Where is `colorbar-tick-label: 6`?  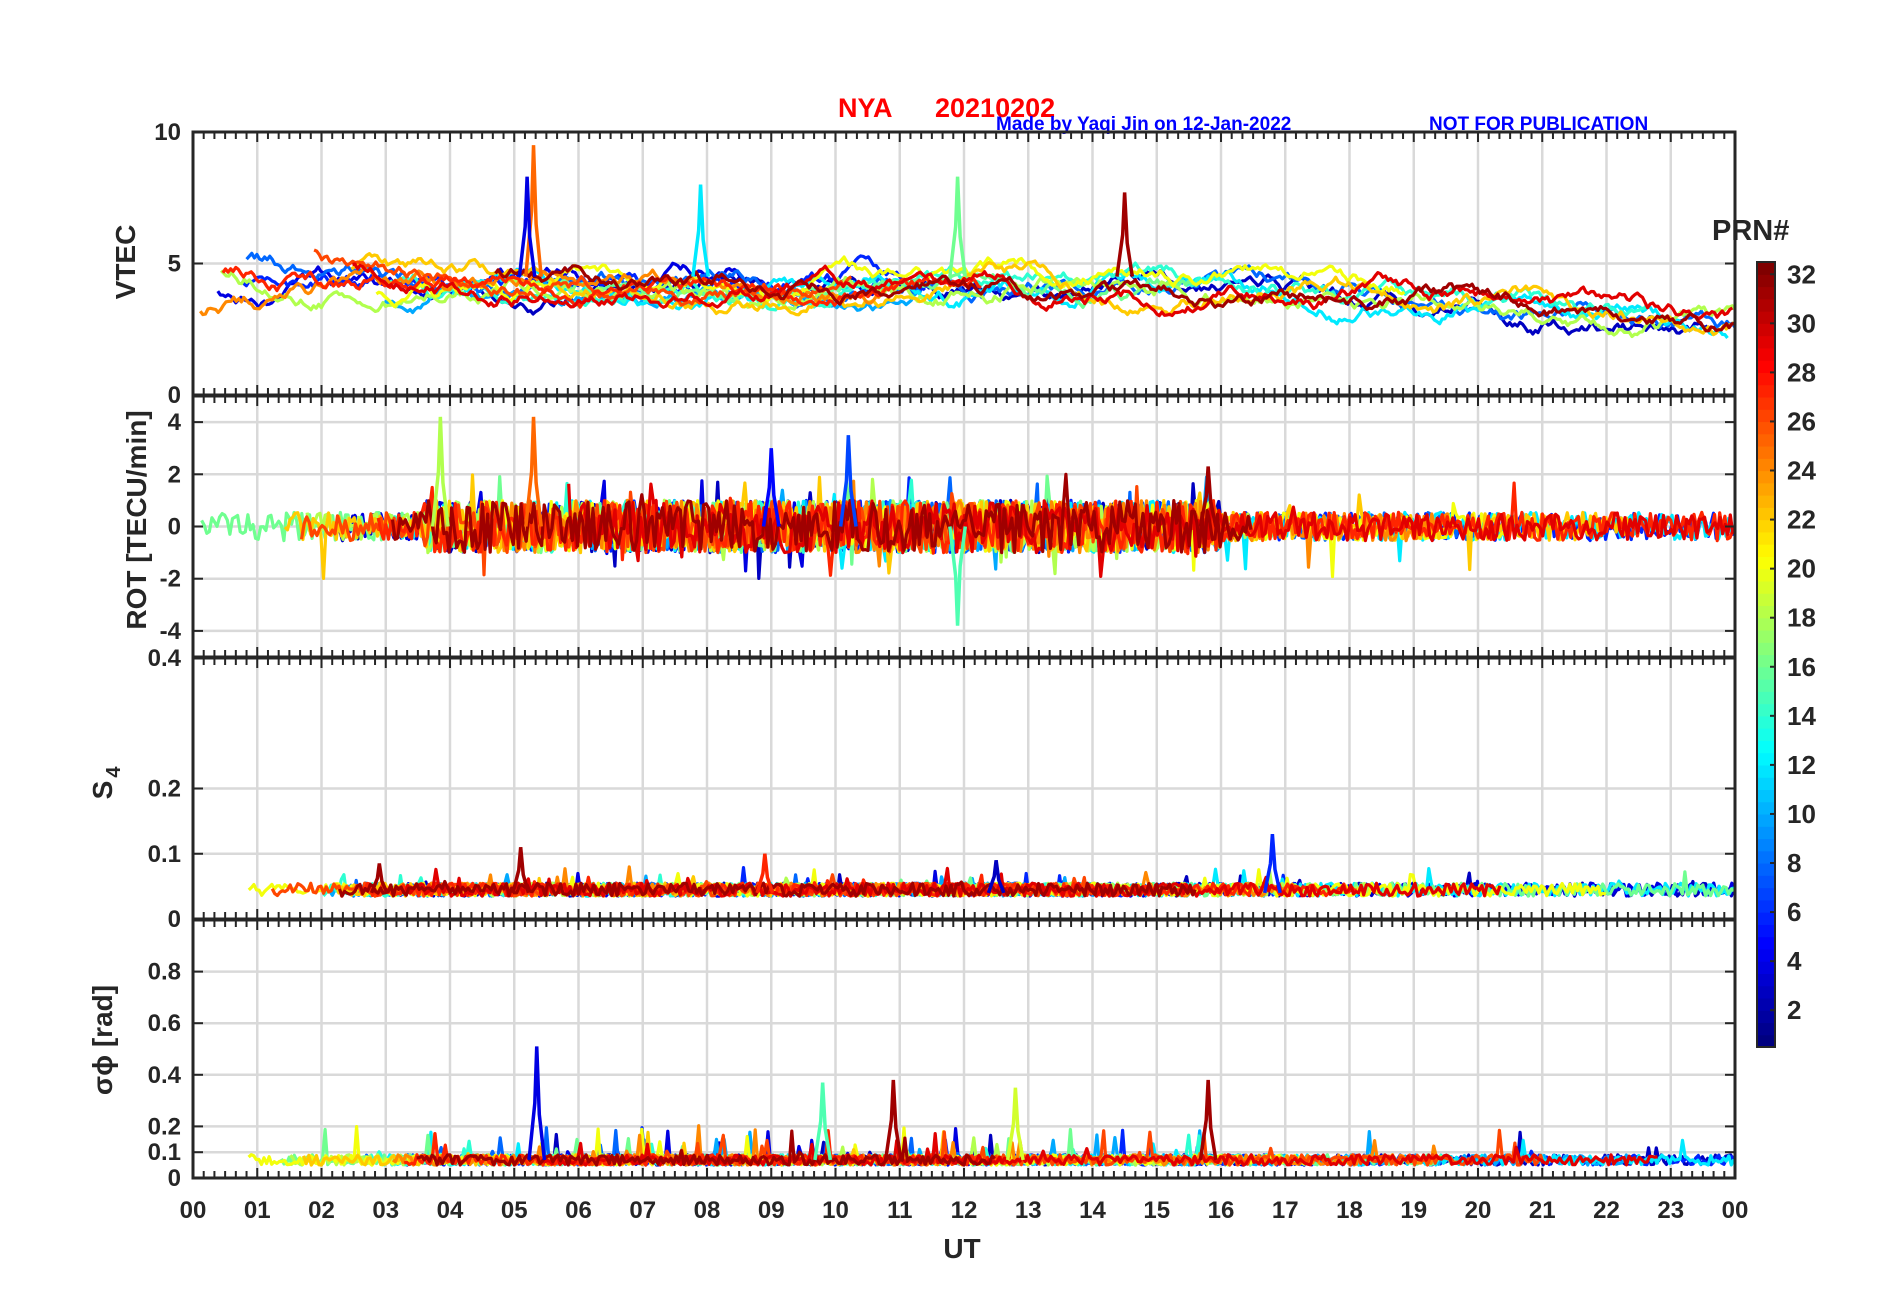
colorbar-tick-label: 6 is located at coordinates (1794, 912).